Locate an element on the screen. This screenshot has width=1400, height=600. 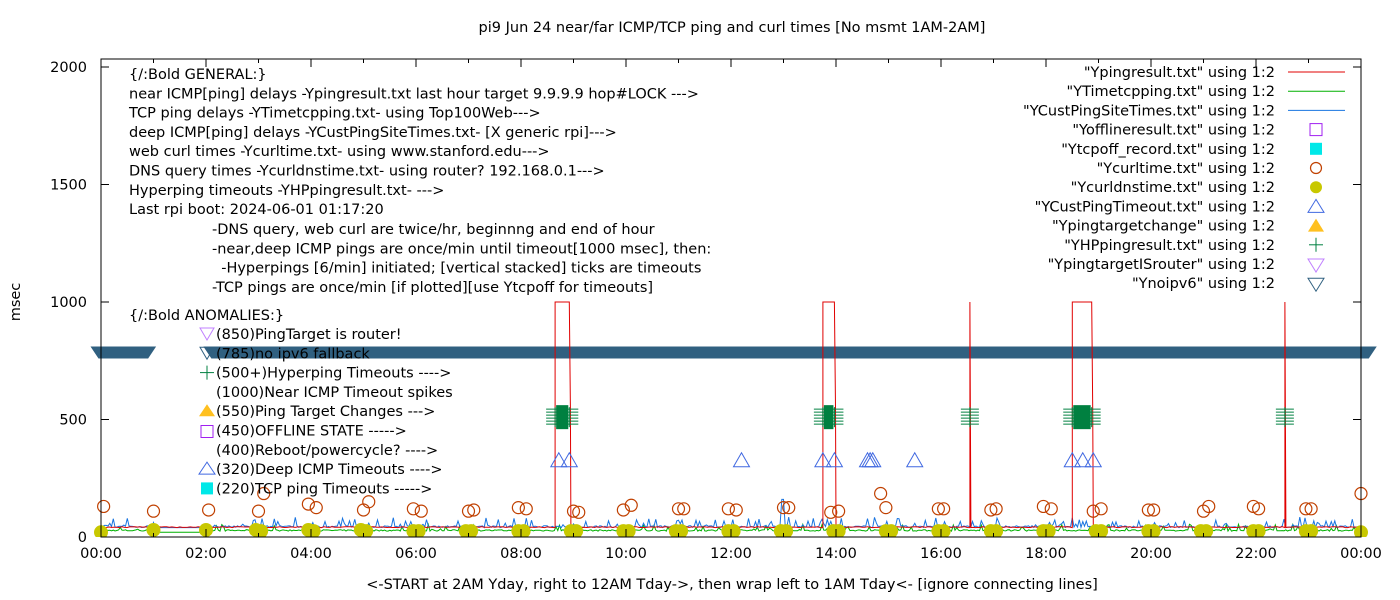
legend-label: "YpingtargetISrouter" using 1:2 is located at coordinates (1161, 265).